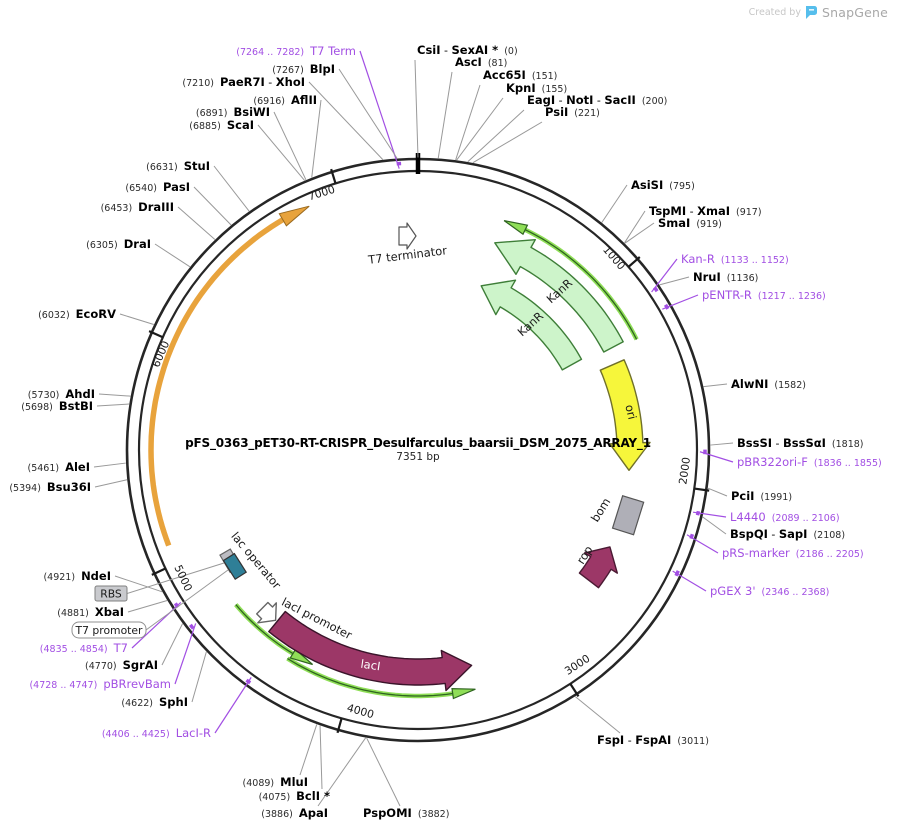 This screenshot has width=898, height=830. I want to click on tick-2000, so click(702, 489).